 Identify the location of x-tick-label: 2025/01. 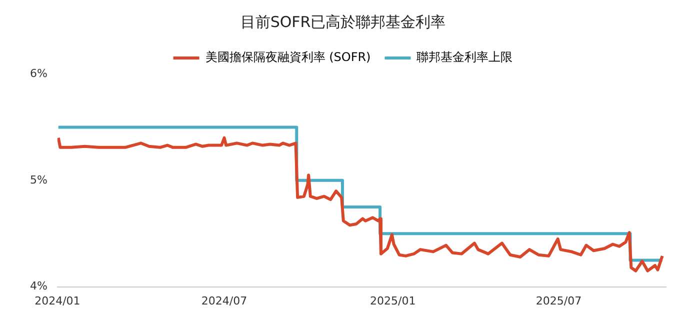
(393, 301).